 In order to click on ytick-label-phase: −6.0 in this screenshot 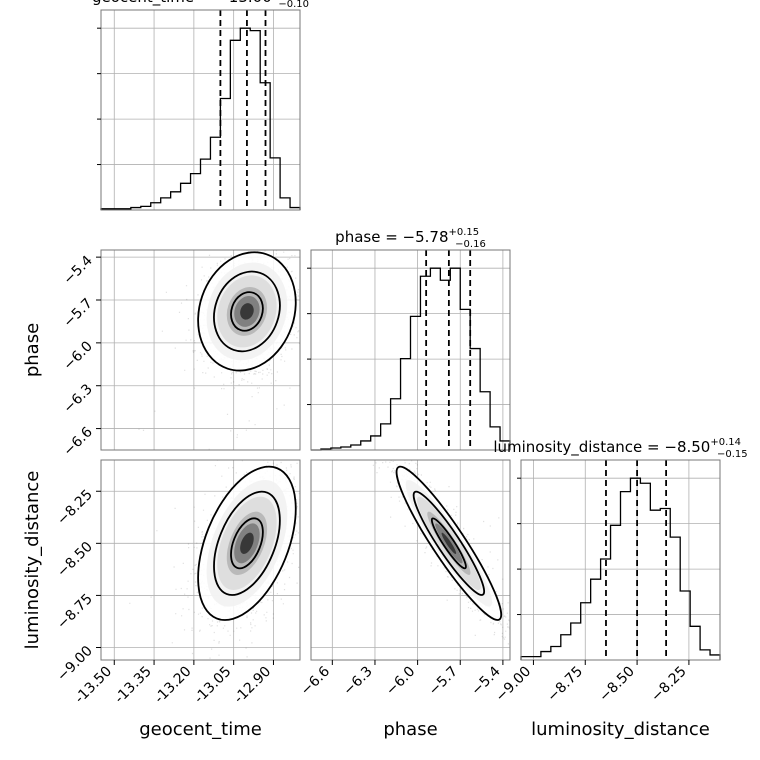, I will do `click(77, 355)`.